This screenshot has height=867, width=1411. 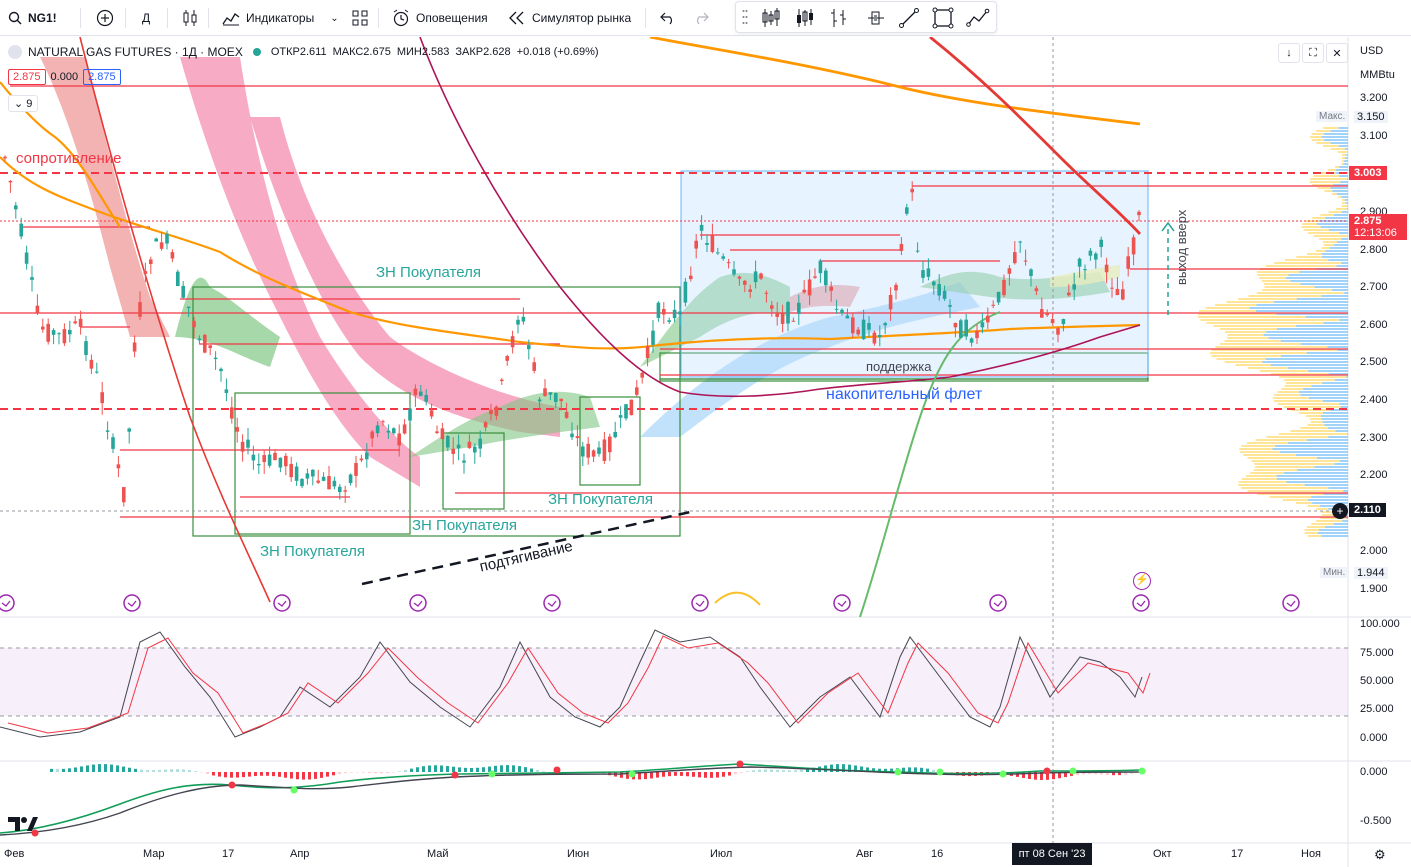 What do you see at coordinates (701, 18) in the screenshot?
I see `redo-button` at bounding box center [701, 18].